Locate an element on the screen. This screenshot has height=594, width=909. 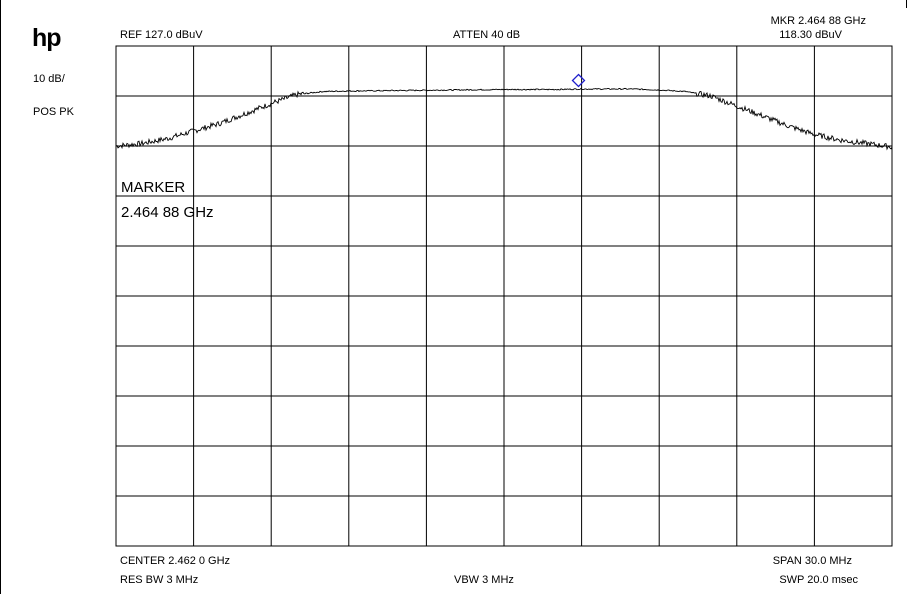
spectrum-trace is located at coordinates (504, 119).